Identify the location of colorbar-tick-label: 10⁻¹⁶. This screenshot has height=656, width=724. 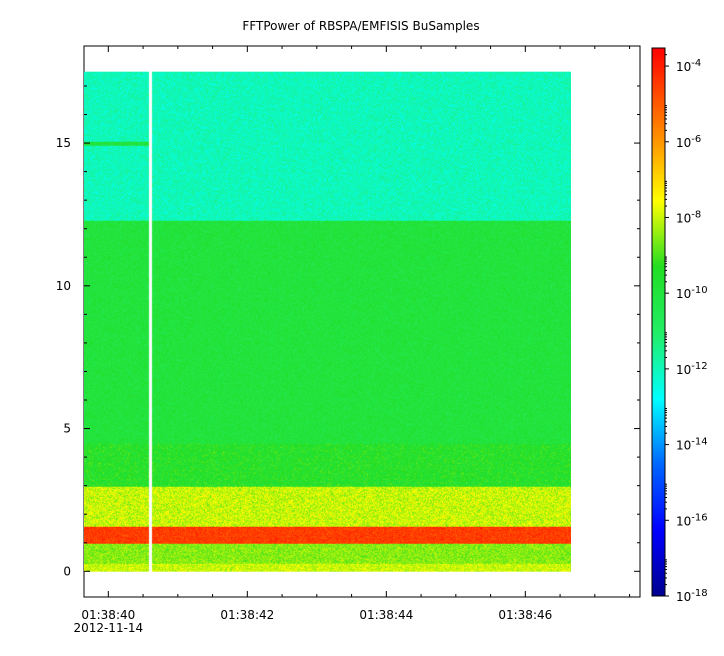
(692, 520).